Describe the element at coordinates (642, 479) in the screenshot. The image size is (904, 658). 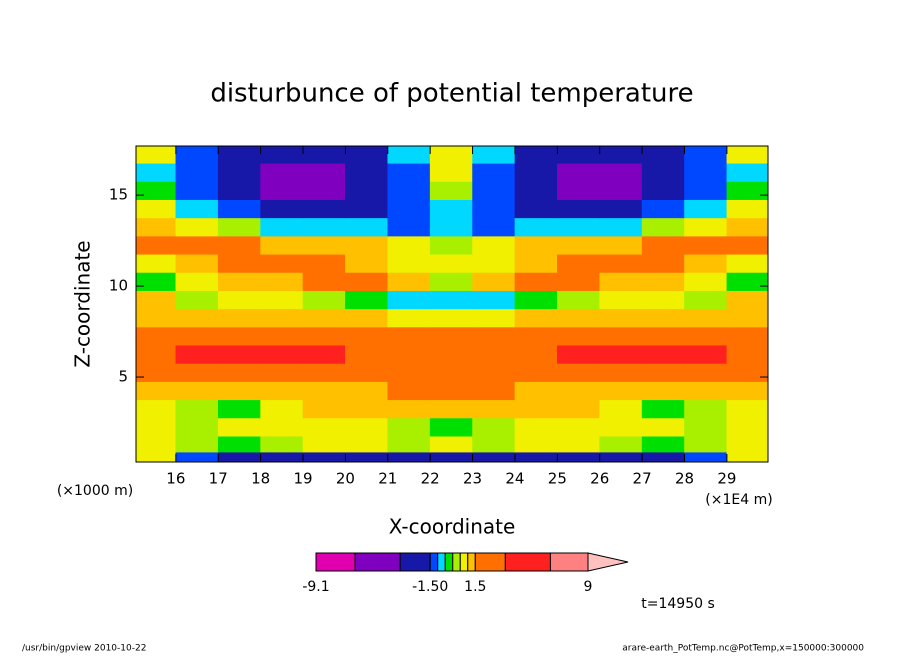
I see `x-tick-label: 27` at that location.